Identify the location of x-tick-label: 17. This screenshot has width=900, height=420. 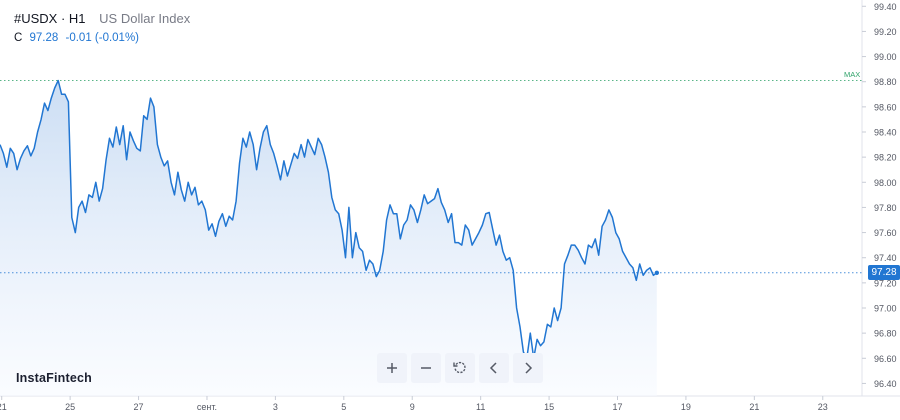
(617, 407).